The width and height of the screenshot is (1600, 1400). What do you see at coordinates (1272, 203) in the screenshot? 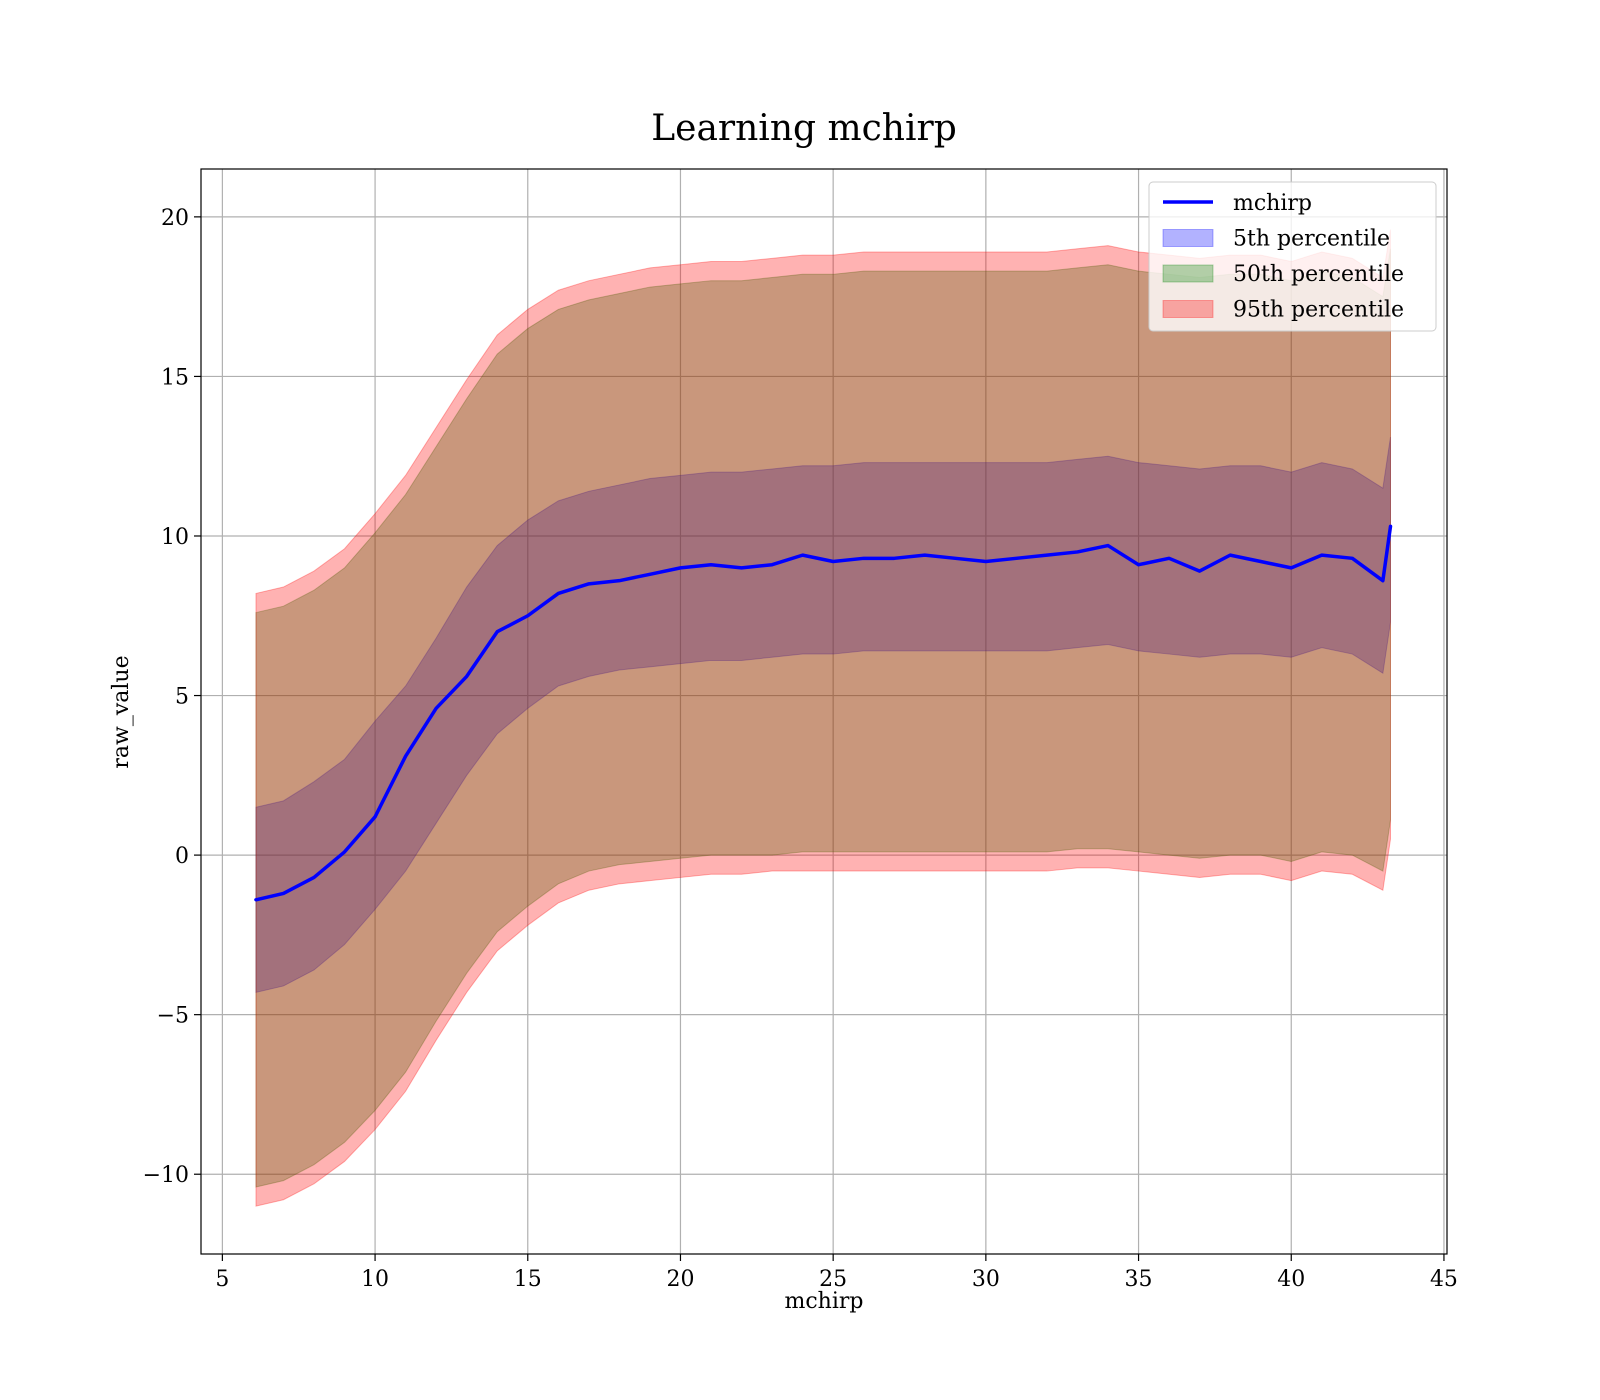
I see `legend-label: mchirp` at bounding box center [1272, 203].